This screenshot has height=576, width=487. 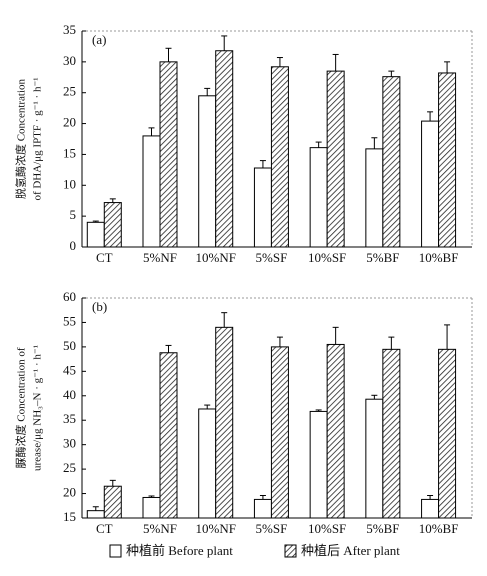 I want to click on panel-label: (b), so click(x=99, y=306).